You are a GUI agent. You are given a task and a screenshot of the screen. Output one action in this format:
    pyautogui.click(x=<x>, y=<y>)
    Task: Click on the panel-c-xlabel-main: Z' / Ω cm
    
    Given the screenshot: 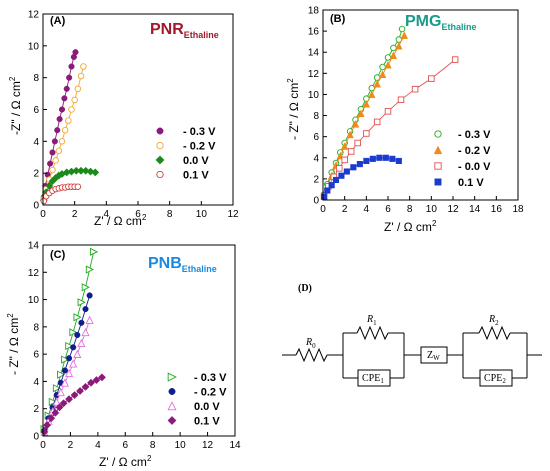 What is the action you would take?
    pyautogui.click(x=123, y=462)
    